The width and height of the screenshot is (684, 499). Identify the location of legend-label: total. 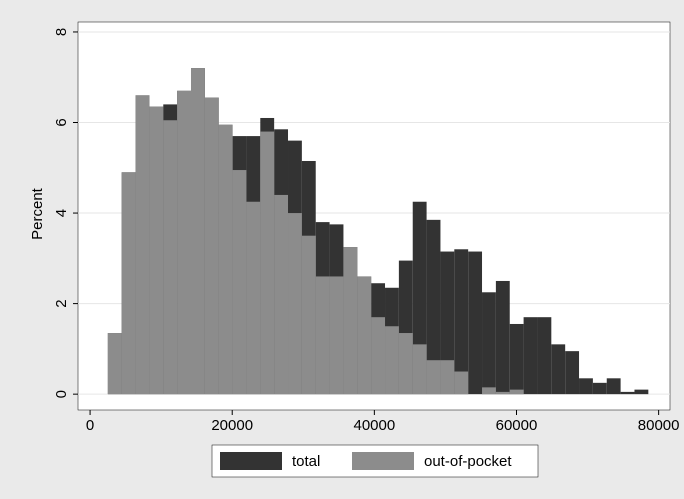
(306, 461).